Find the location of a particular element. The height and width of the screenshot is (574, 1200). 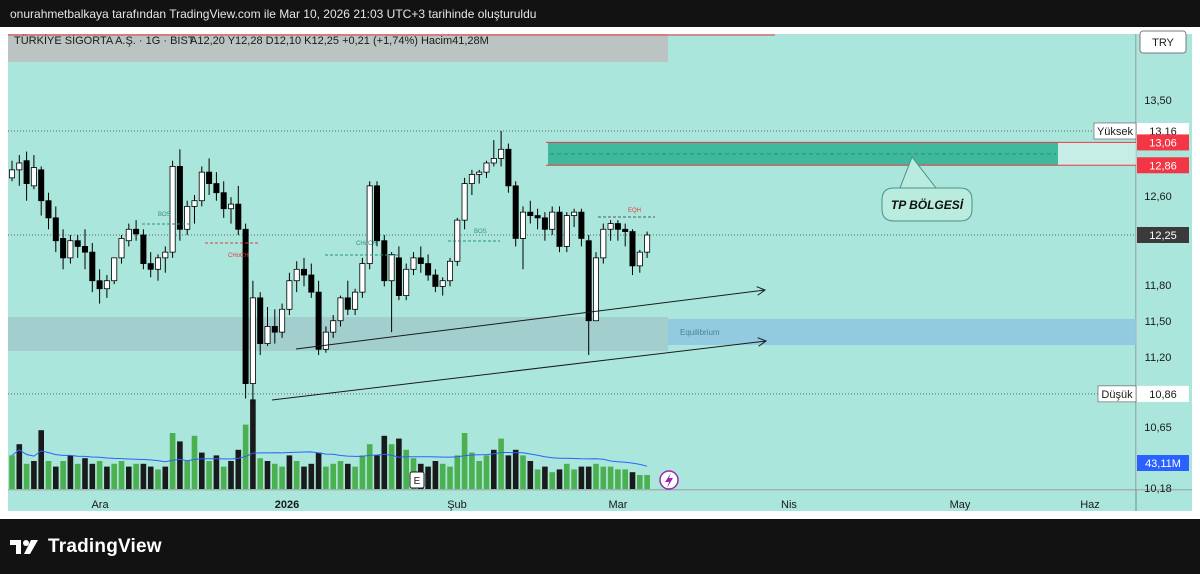

bos-label-1: BOS is located at coordinates (164, 215).